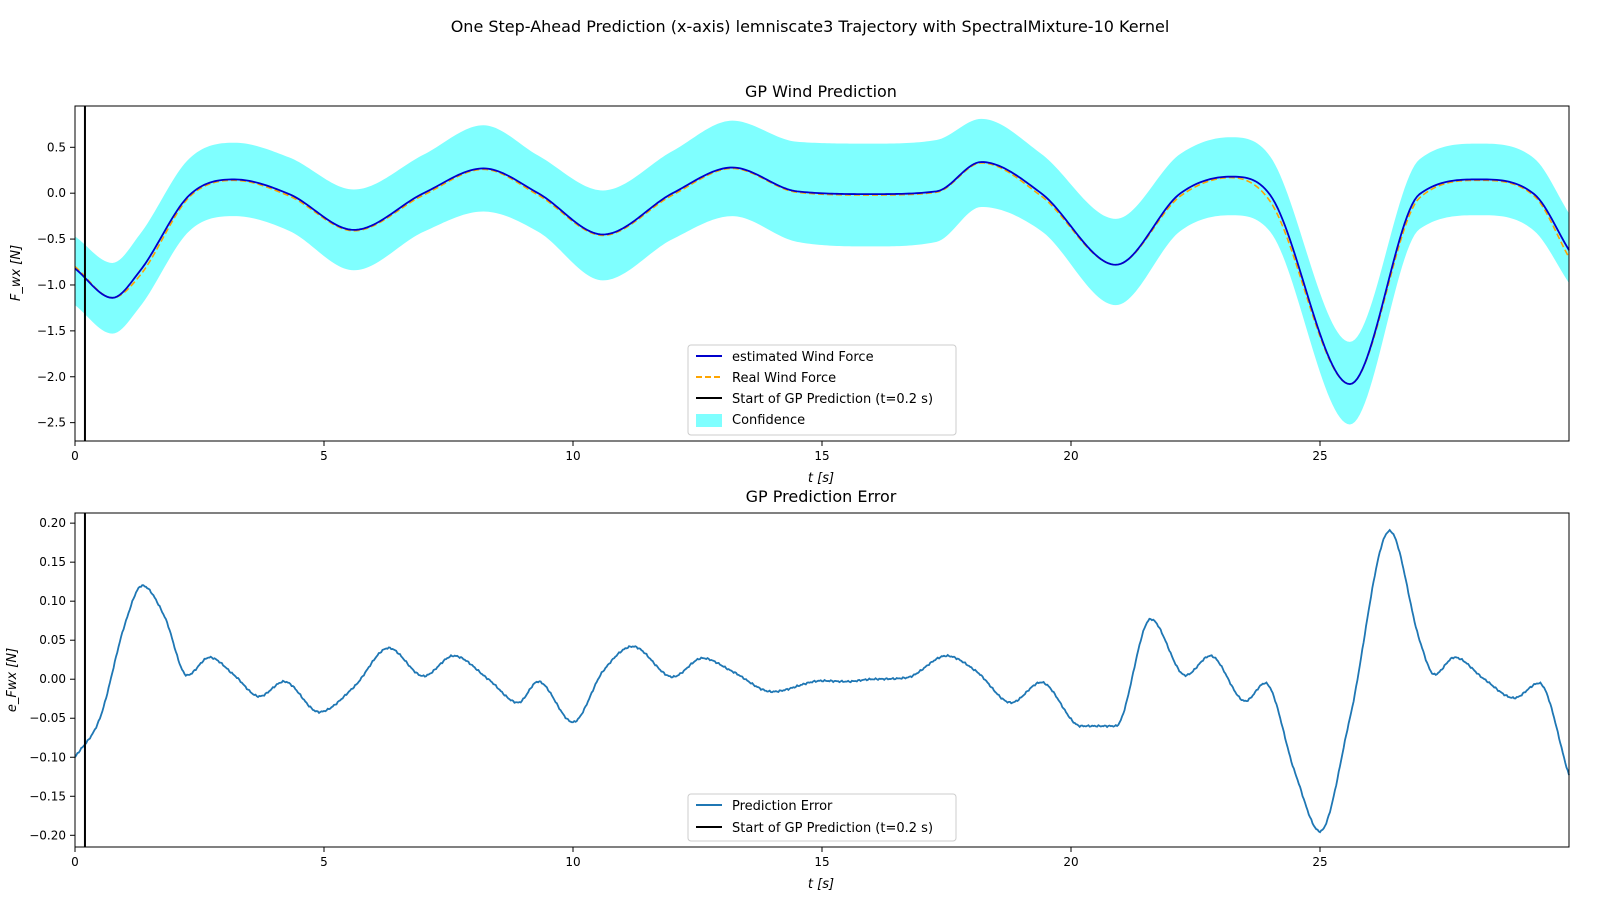 The width and height of the screenshot is (1600, 900). What do you see at coordinates (821, 884) in the screenshot?
I see `error-x-axis-label: t [s]` at bounding box center [821, 884].